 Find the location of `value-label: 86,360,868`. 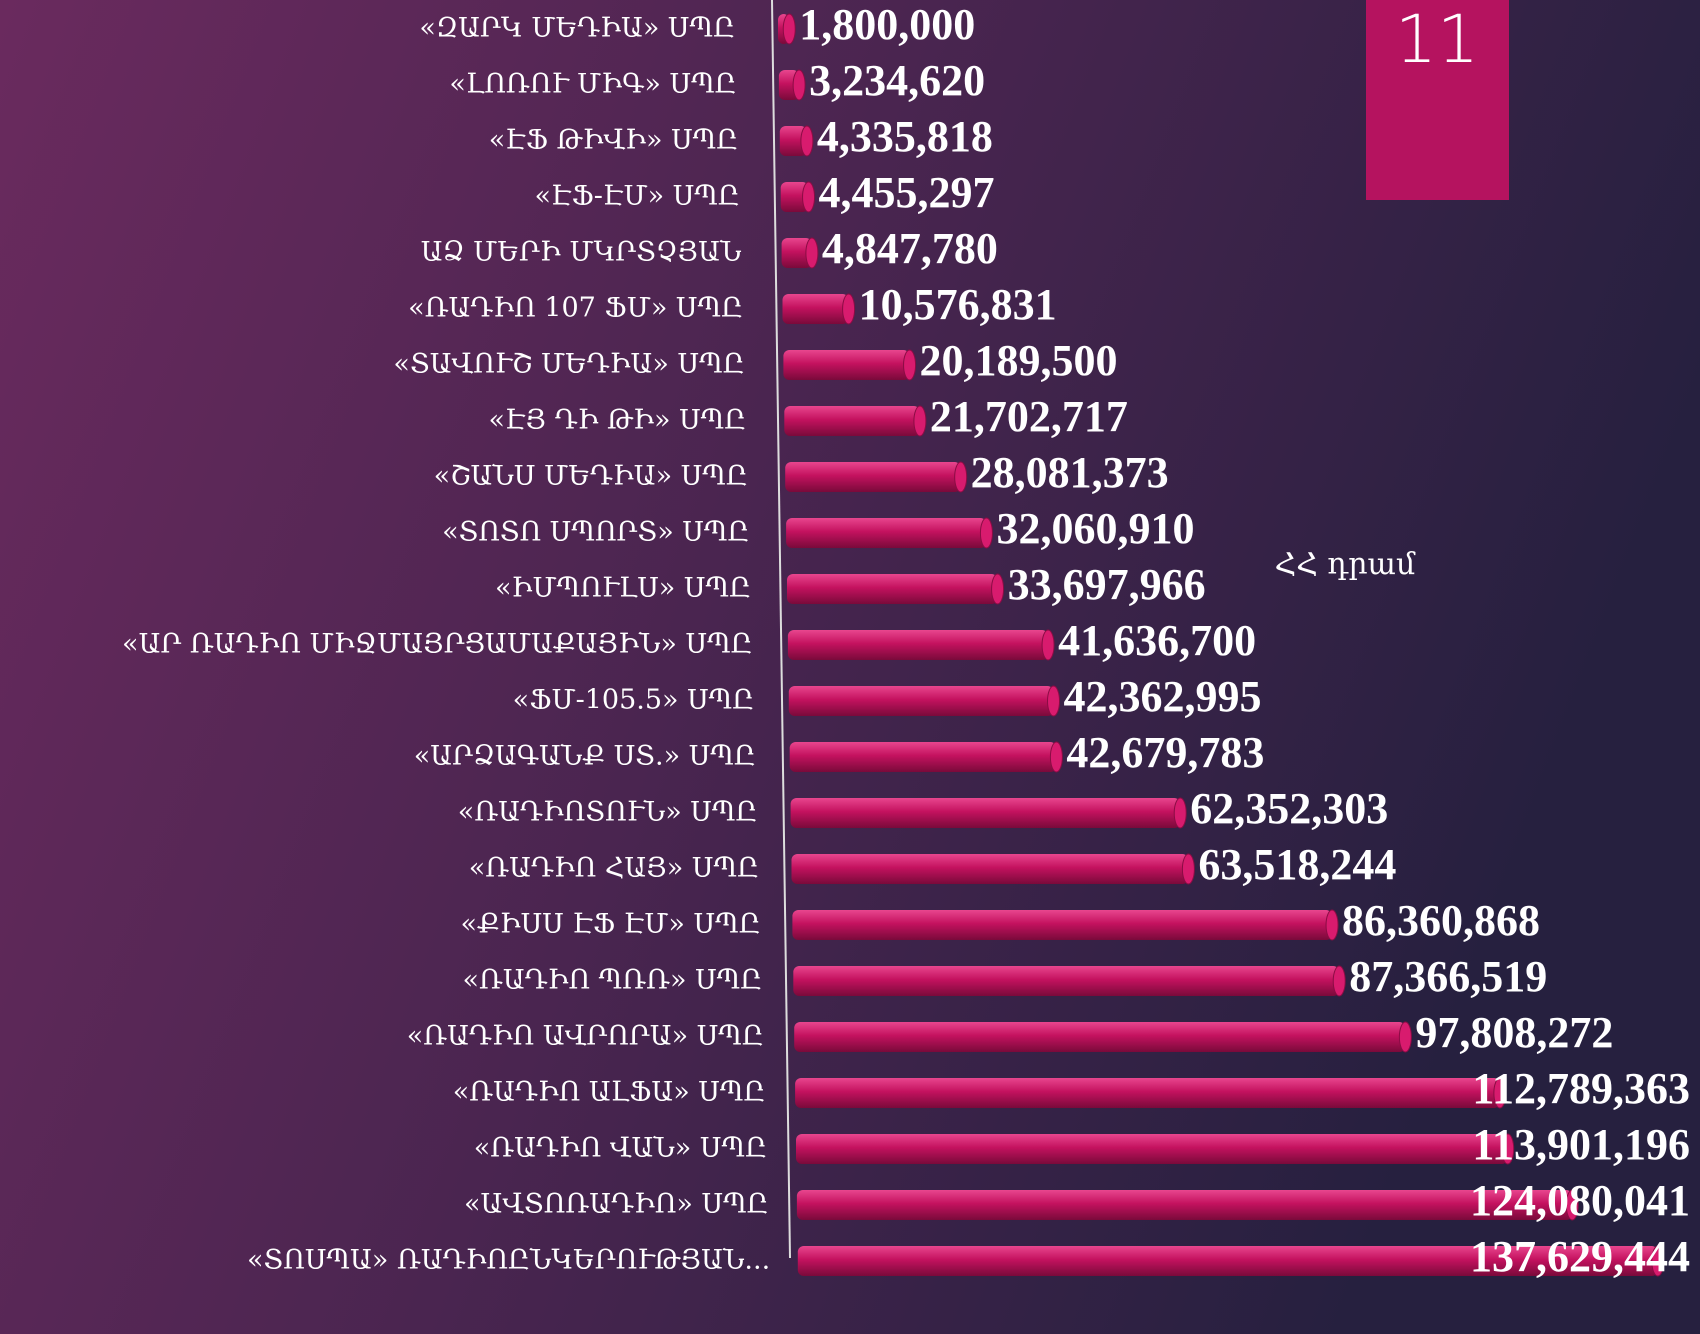

value-label: 86,360,868 is located at coordinates (1441, 920).